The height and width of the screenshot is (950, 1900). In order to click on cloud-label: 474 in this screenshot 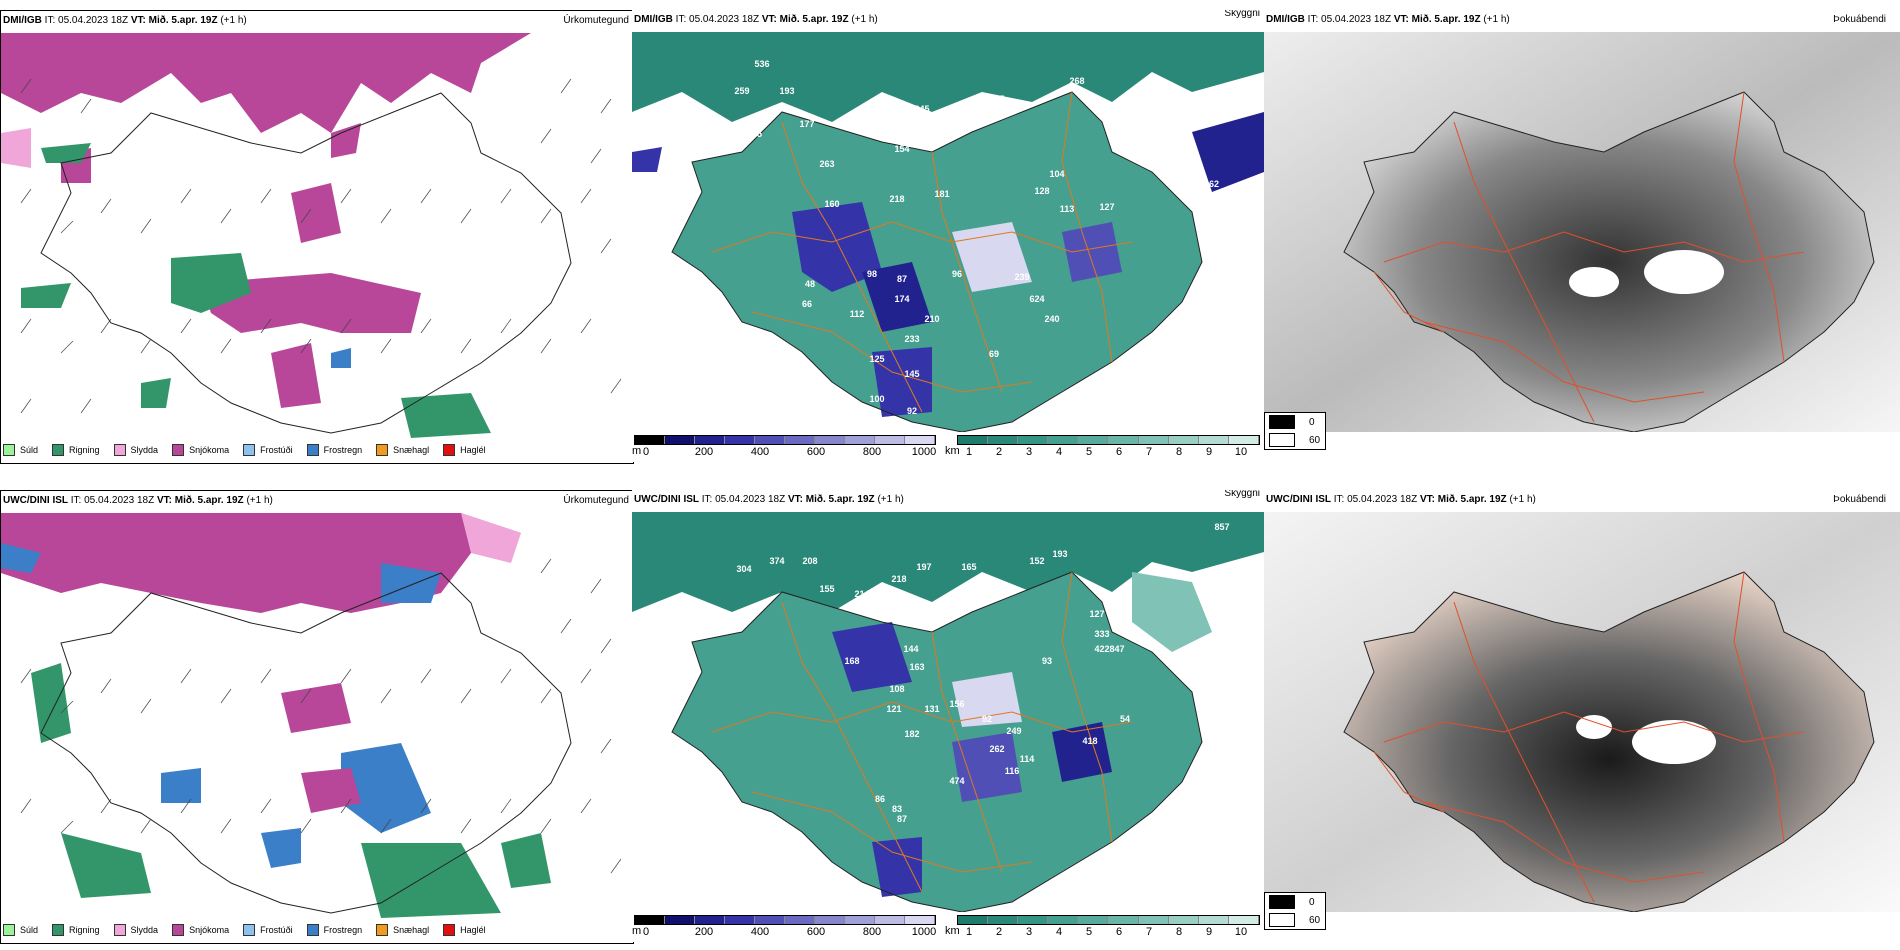, I will do `click(956, 781)`.